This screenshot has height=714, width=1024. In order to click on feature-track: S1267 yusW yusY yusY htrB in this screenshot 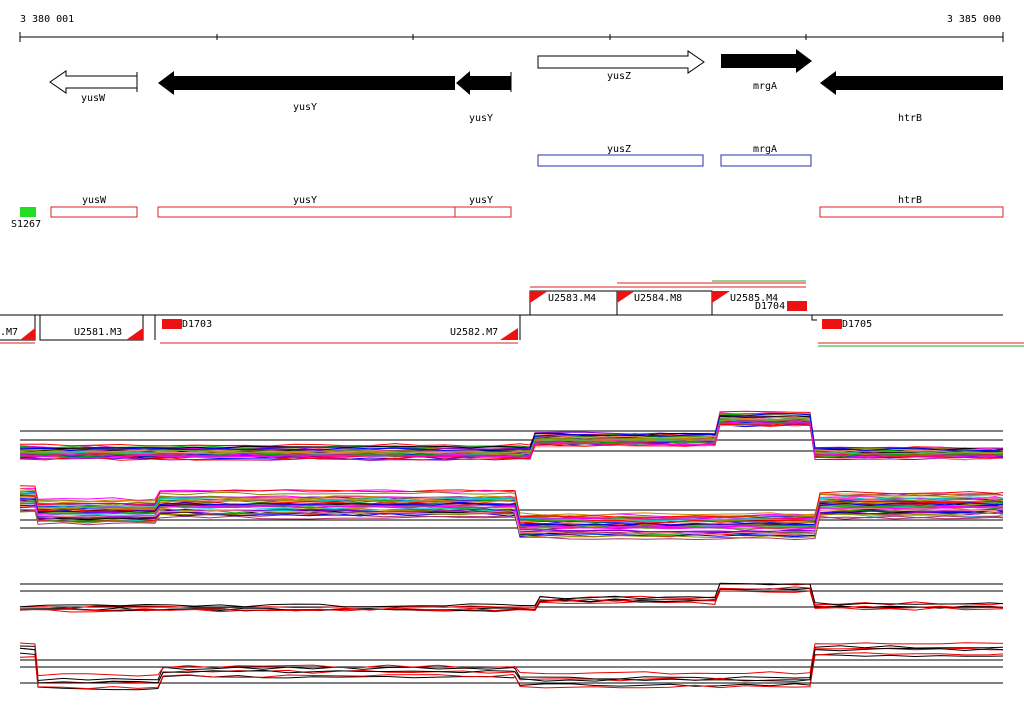, I will do `click(507, 212)`.